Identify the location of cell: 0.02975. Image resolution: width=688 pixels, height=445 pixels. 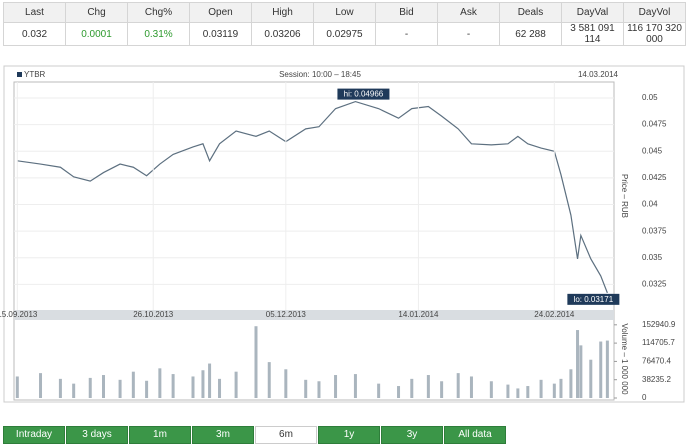
(344, 34).